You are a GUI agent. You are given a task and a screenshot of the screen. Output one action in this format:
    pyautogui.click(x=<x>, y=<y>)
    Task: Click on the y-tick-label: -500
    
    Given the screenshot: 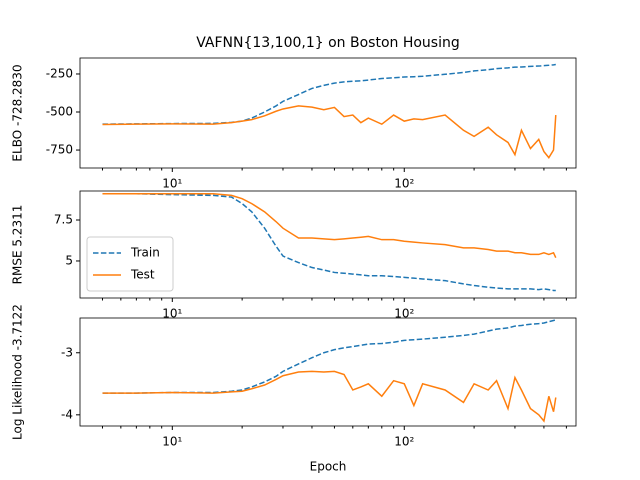 What is the action you would take?
    pyautogui.click(x=59, y=112)
    